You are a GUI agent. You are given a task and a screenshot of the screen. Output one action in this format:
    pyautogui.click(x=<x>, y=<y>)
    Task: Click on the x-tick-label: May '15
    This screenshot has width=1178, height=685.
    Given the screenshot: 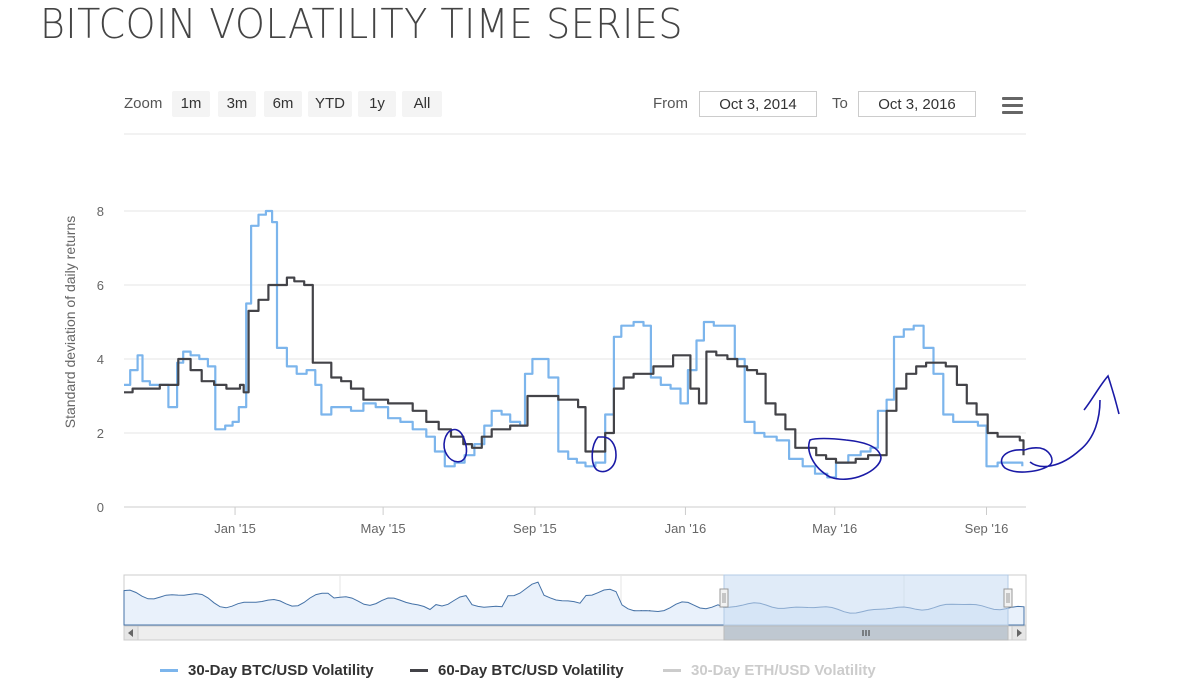 What is the action you would take?
    pyautogui.click(x=383, y=528)
    